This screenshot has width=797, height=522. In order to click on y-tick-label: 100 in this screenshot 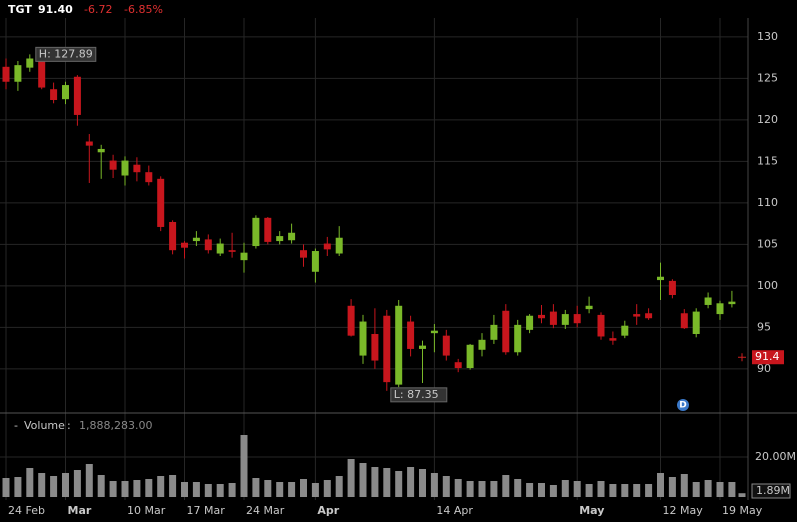, I will do `click(767, 285)`.